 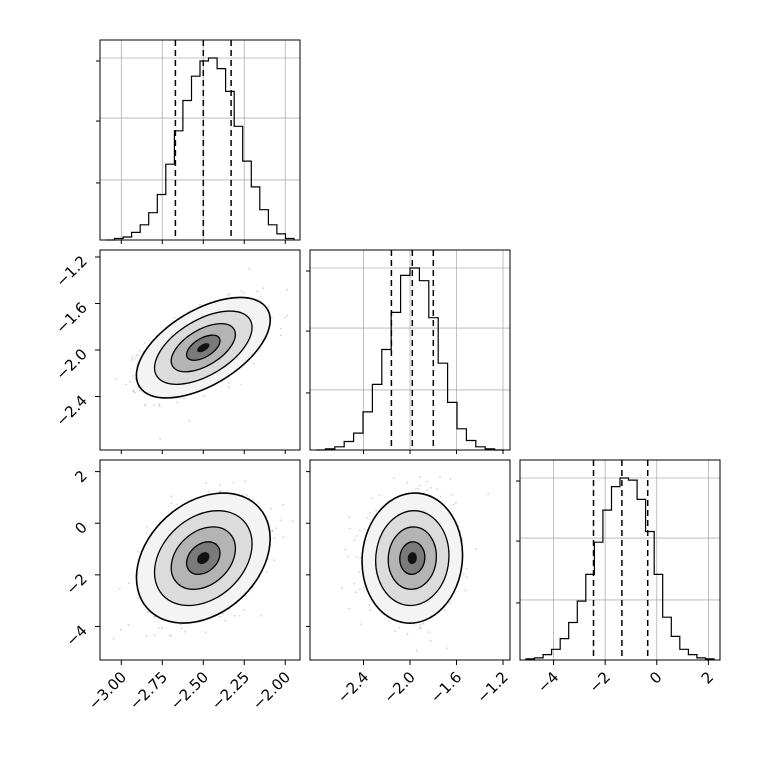 I want to click on x-tick-label-p3: −2, so click(x=600, y=682).